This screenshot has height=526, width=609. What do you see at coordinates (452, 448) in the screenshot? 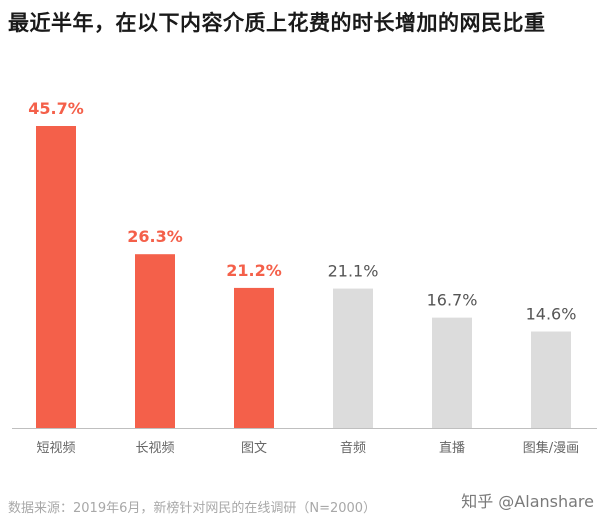
I see `category-label: 直播` at bounding box center [452, 448].